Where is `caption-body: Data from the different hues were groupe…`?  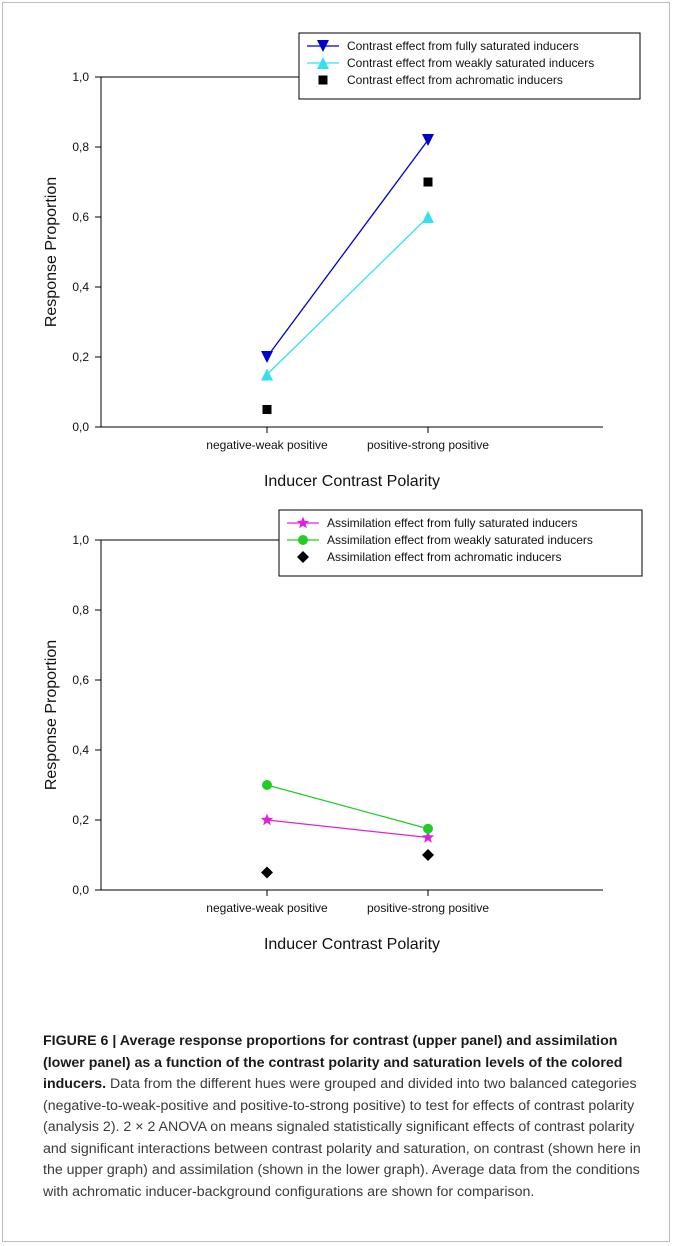
caption-body: Data from the different hues were groupe… is located at coordinates (342, 1138).